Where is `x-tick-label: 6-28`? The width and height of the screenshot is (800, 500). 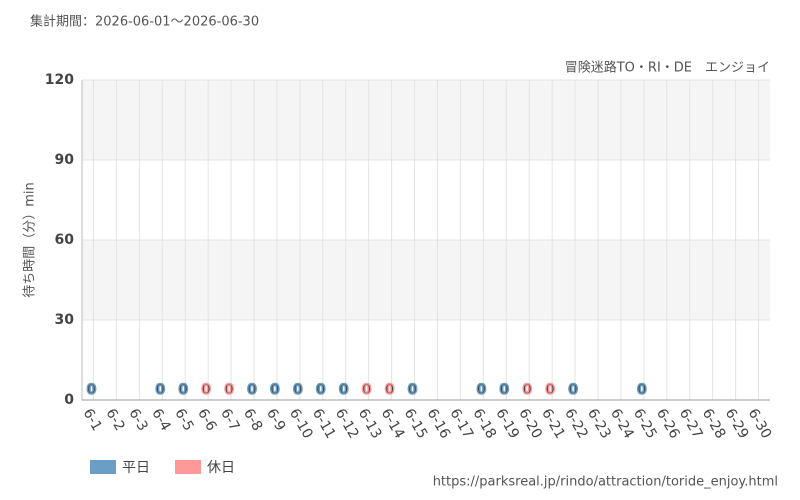 x-tick-label: 6-28 is located at coordinates (714, 424).